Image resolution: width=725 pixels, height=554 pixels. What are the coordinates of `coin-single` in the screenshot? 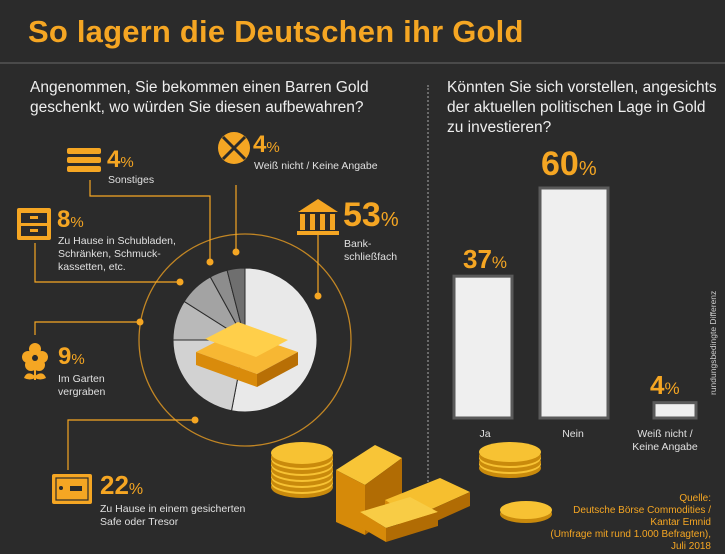 It's located at (526, 512).